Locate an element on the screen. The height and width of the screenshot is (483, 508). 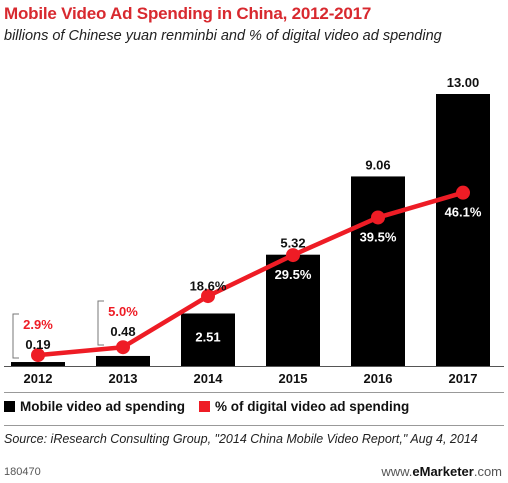
x-tick-label: 2017 is located at coordinates (463, 378).